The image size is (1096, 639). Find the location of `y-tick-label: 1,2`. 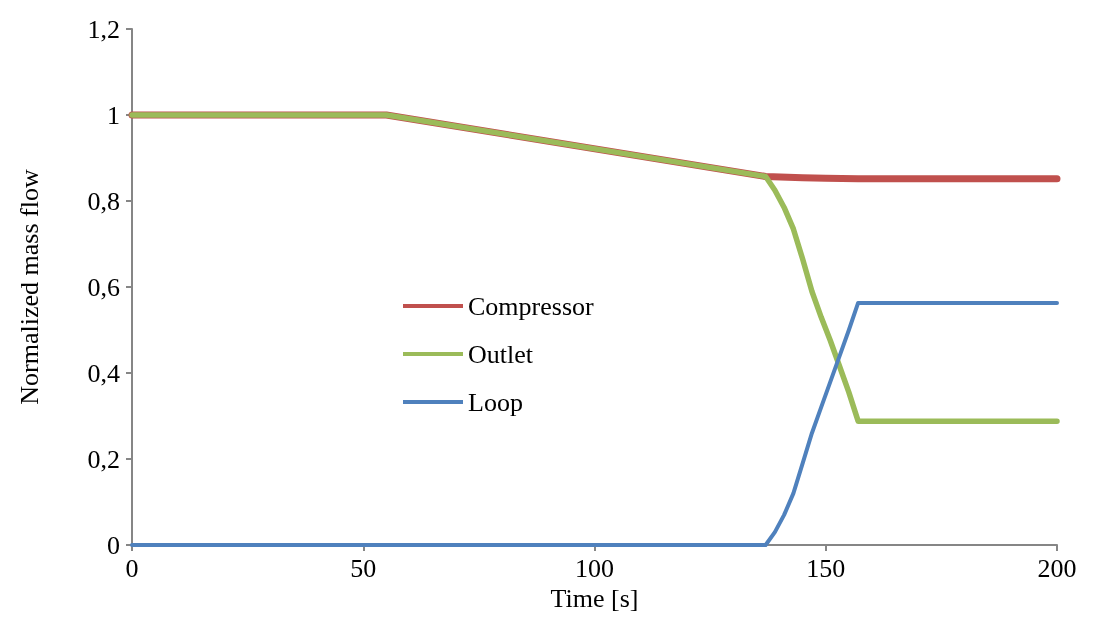

y-tick-label: 1,2 is located at coordinates (103, 29).